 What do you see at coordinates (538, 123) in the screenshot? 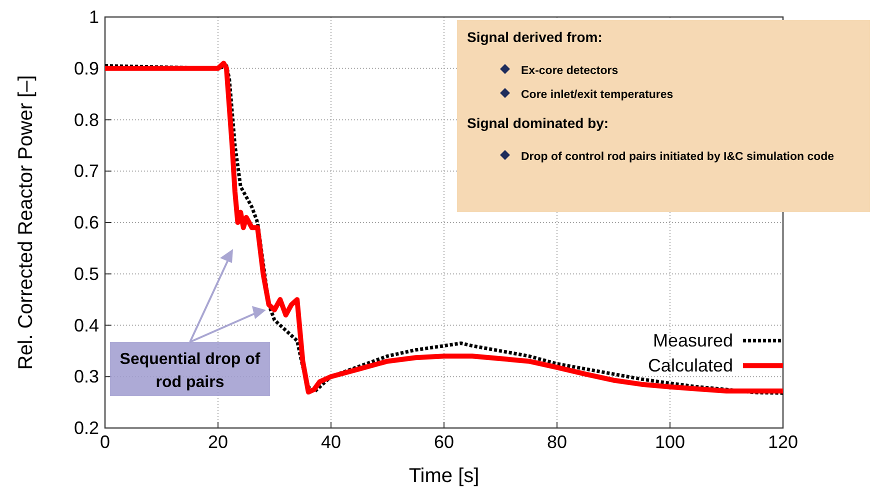
I see `annotation: Signal dominated by:` at bounding box center [538, 123].